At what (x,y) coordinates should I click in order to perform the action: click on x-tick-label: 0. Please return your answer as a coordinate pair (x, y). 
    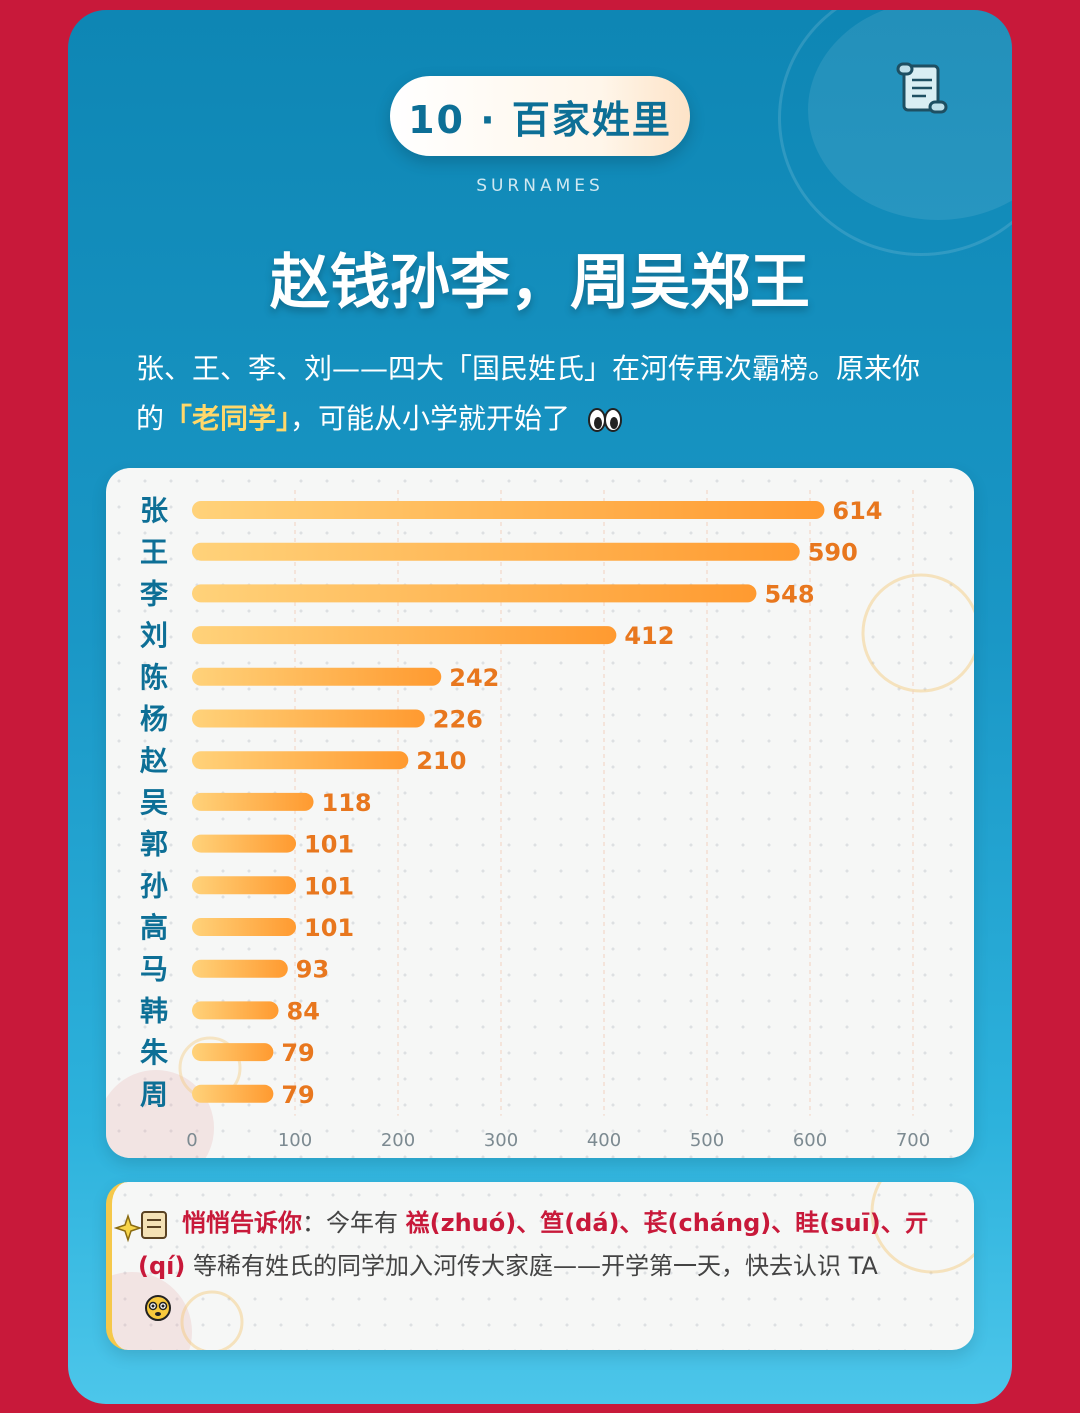
    Looking at the image, I should click on (191, 1140).